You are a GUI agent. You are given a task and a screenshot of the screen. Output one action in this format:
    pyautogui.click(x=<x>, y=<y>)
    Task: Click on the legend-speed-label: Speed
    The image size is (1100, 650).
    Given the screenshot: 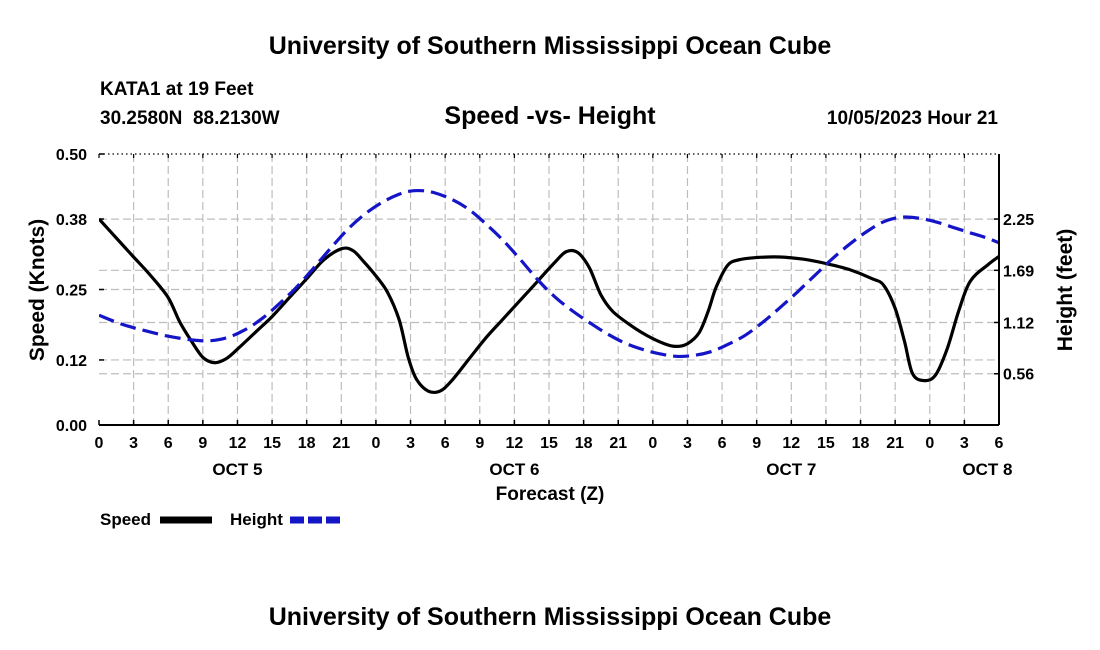 What is the action you would take?
    pyautogui.click(x=125, y=519)
    